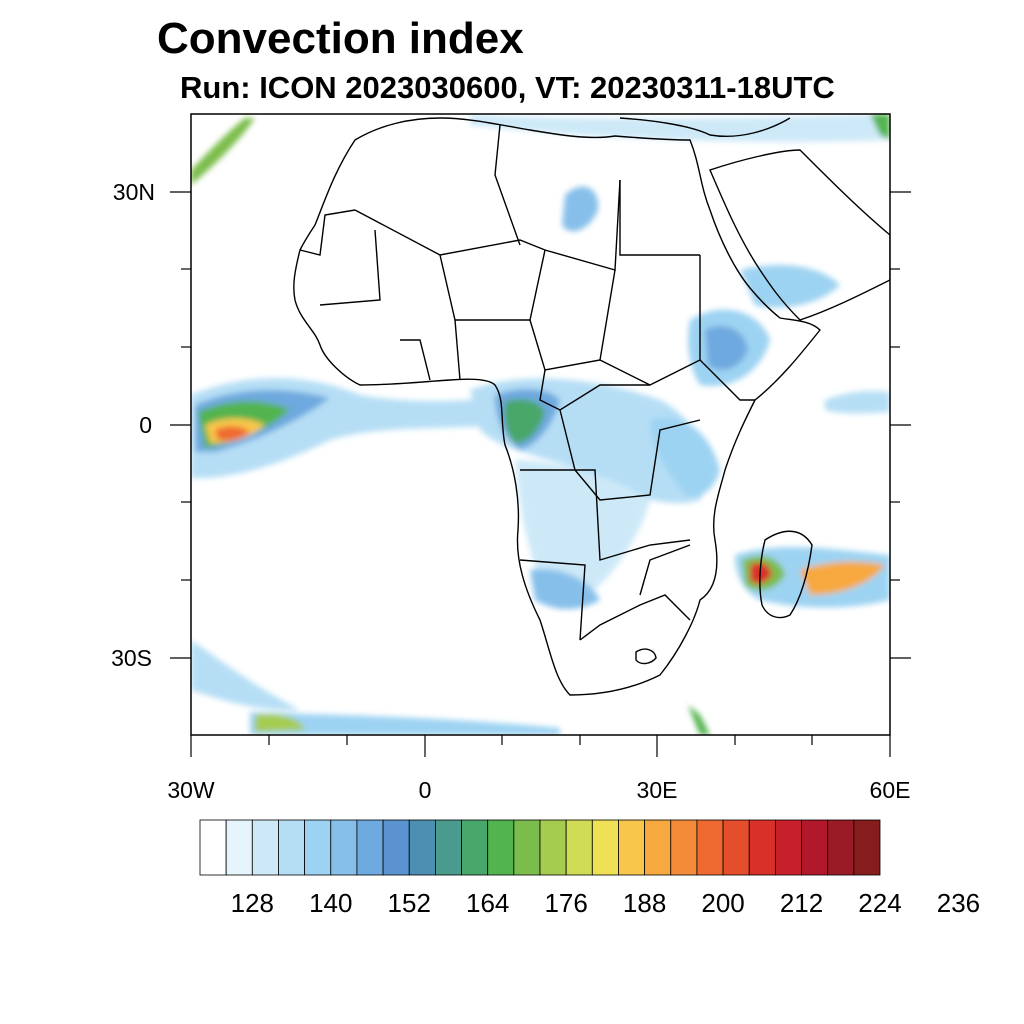 The height and width of the screenshot is (1024, 1024). Describe the element at coordinates (425, 790) in the screenshot. I see `lon-label-0: 0` at that location.